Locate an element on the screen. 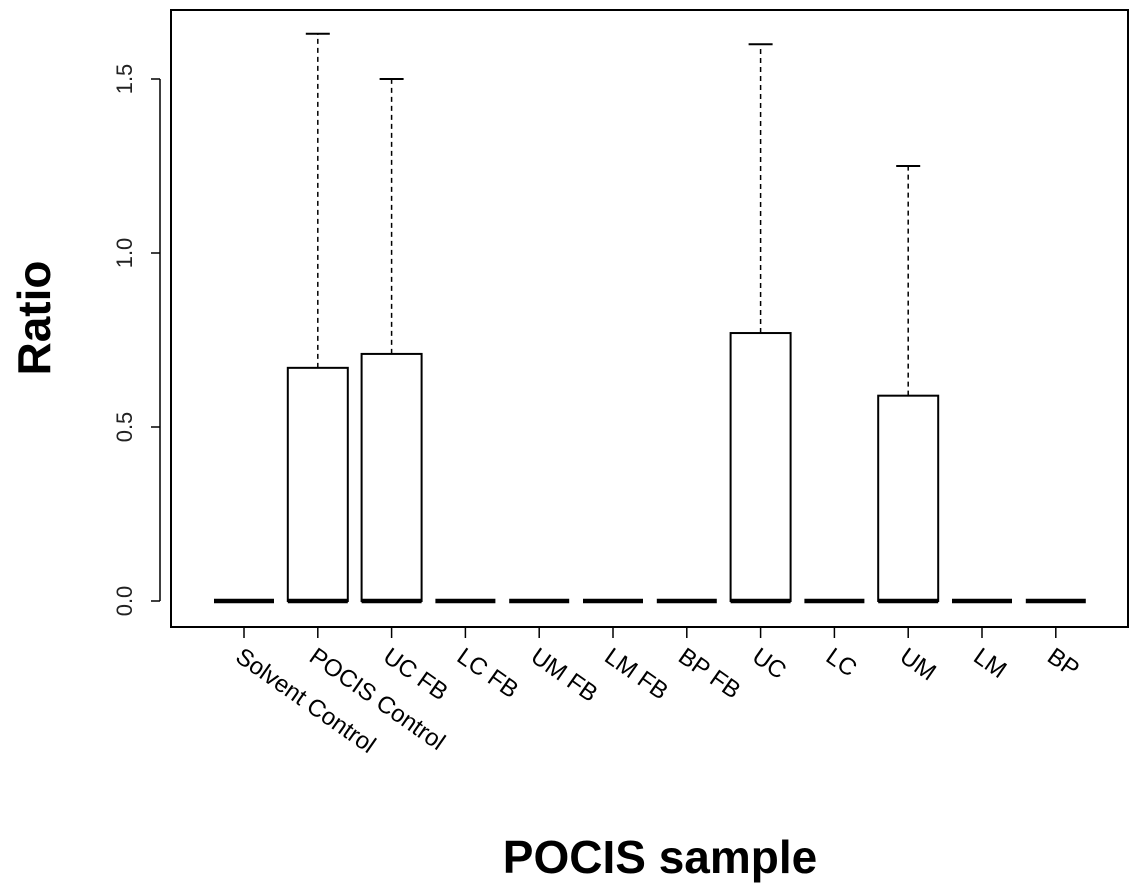 This screenshot has width=1129, height=895. x-axis-title: POCIS sample is located at coordinates (660, 857).